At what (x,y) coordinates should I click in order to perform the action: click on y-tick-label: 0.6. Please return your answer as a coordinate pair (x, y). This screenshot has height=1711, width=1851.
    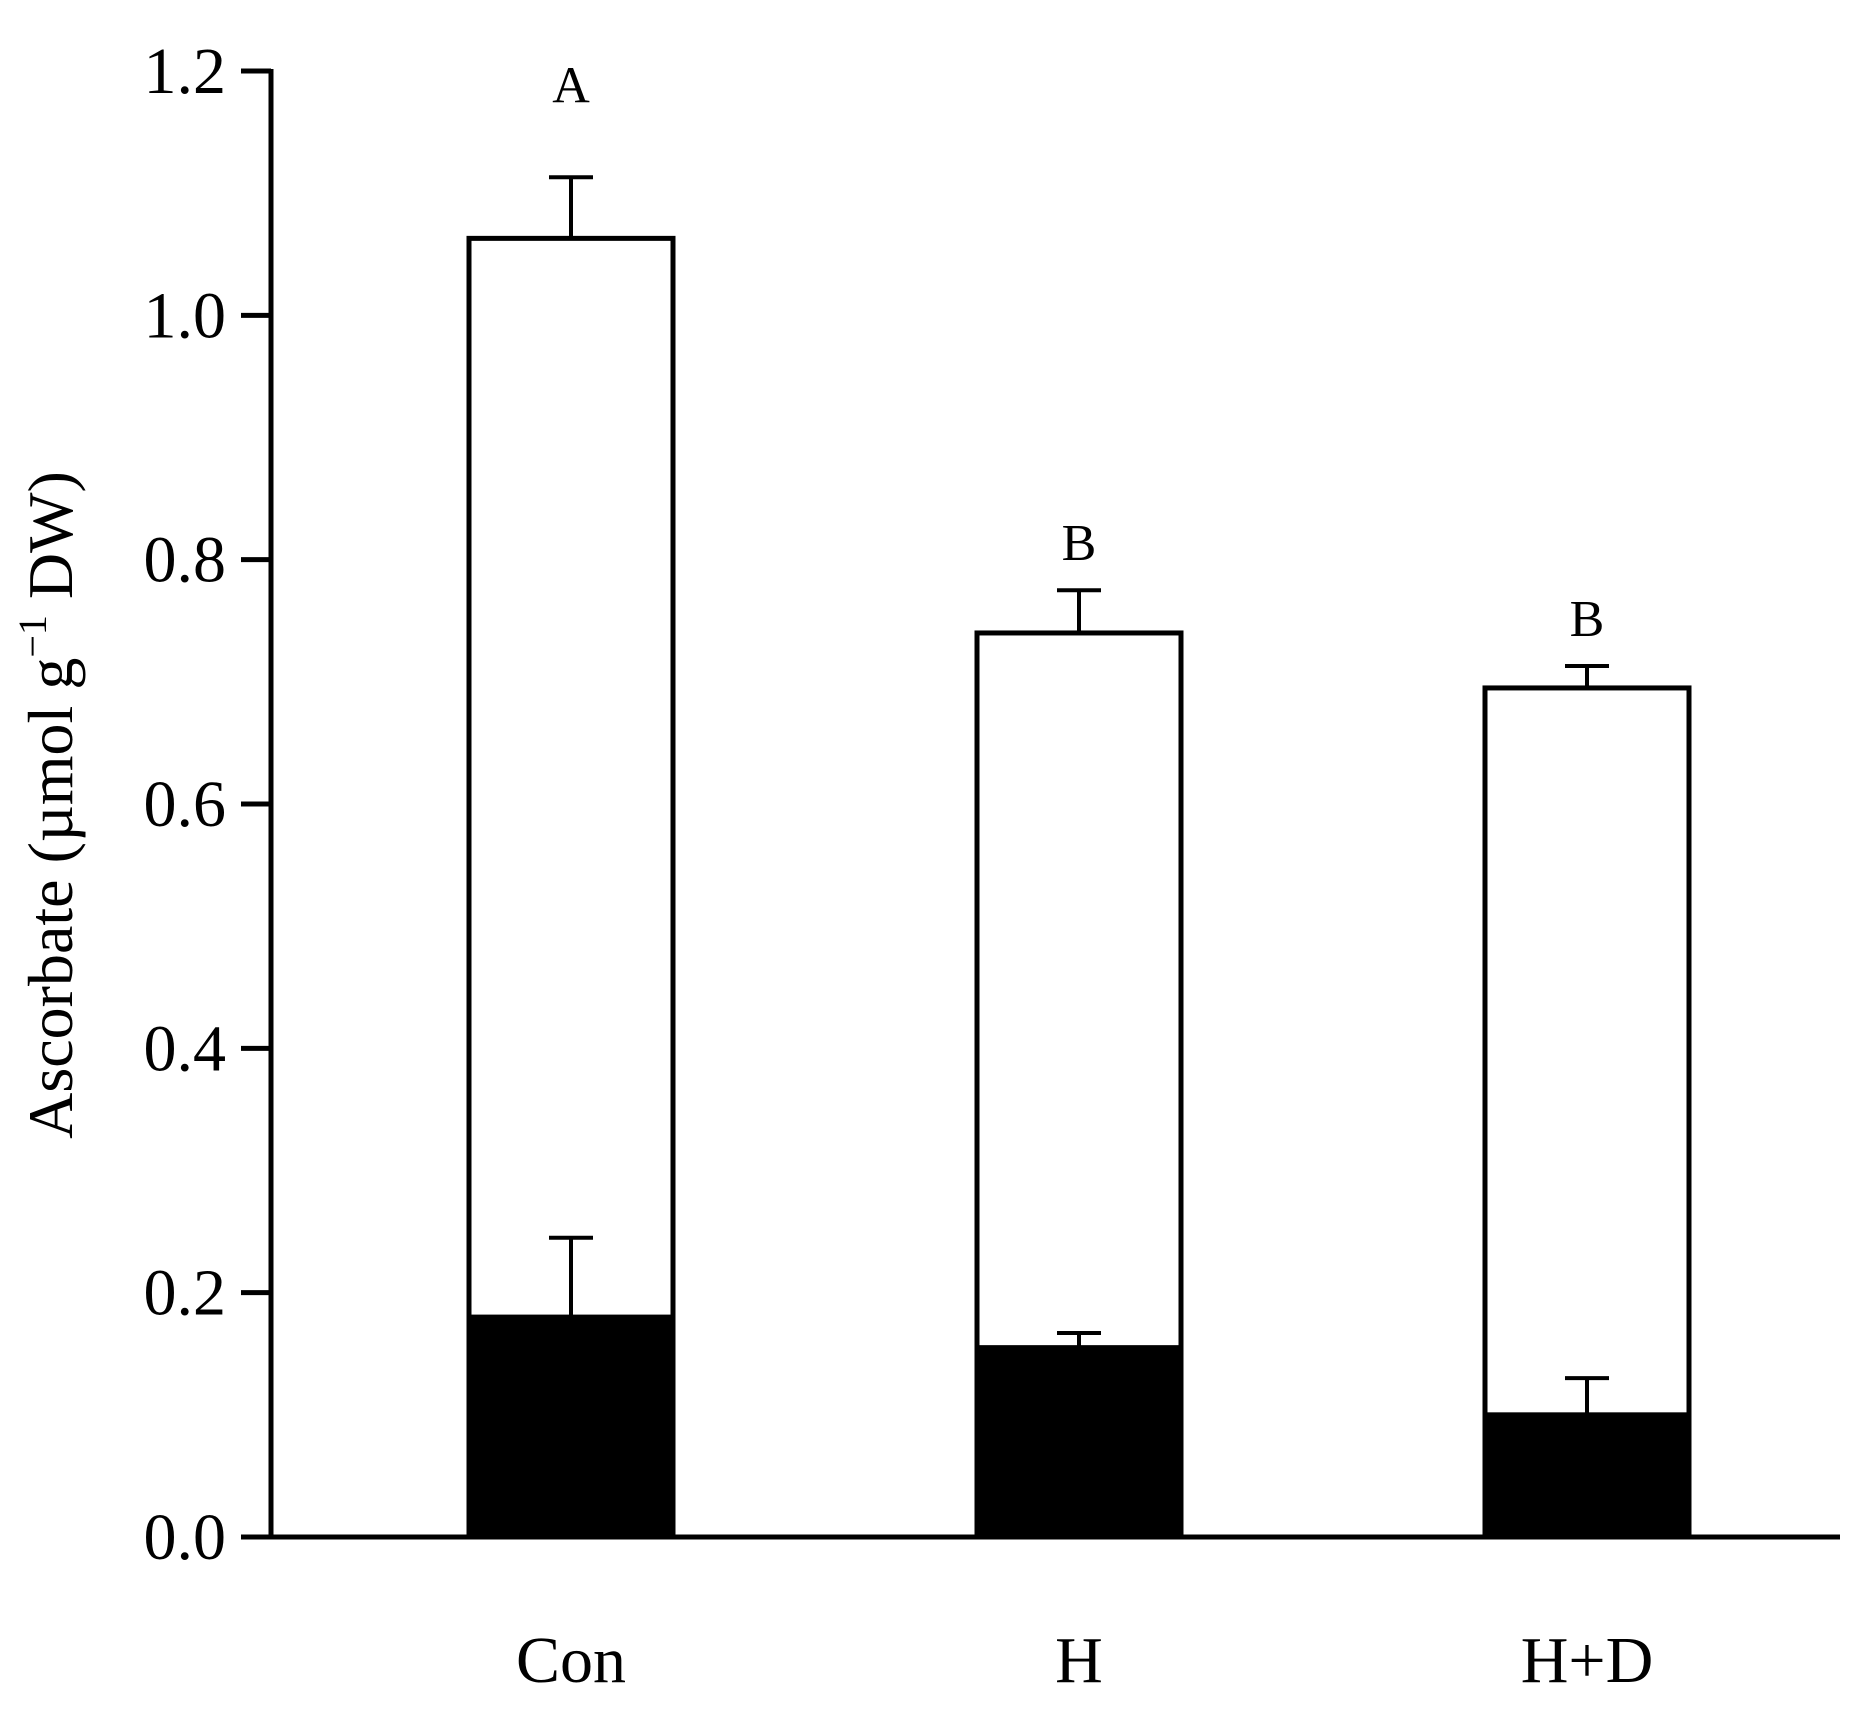
    Looking at the image, I should click on (185, 804).